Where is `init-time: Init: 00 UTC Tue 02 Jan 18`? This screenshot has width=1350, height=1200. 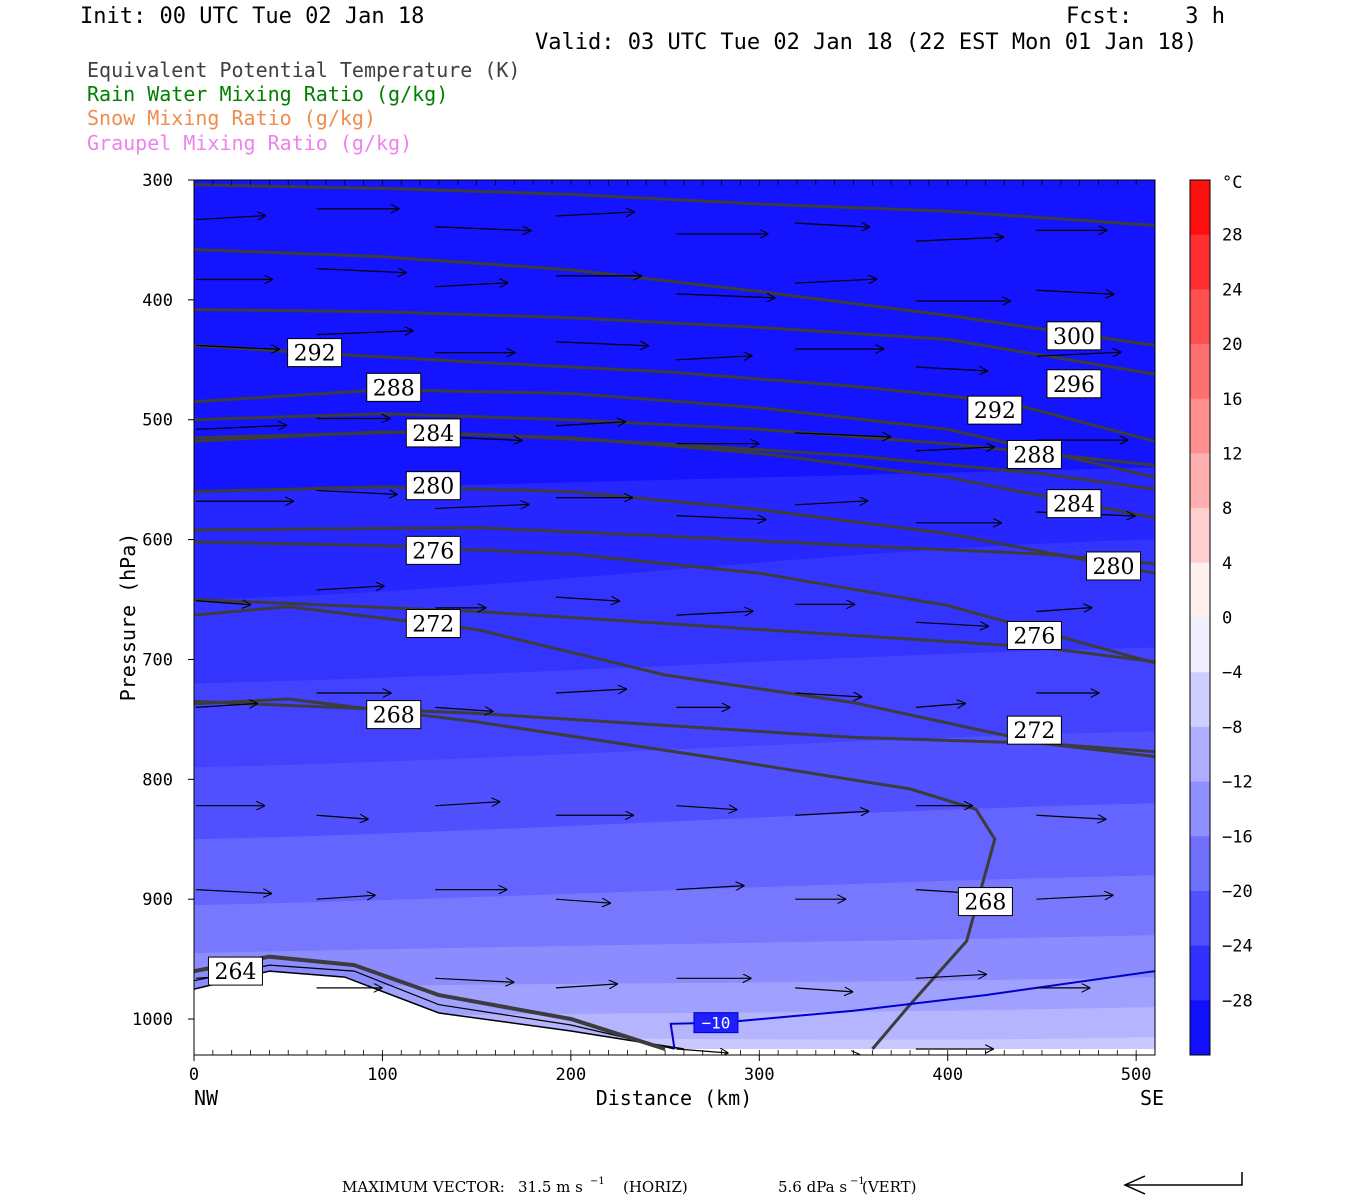 init-time: Init: 00 UTC Tue 02 Jan 18 is located at coordinates (252, 16).